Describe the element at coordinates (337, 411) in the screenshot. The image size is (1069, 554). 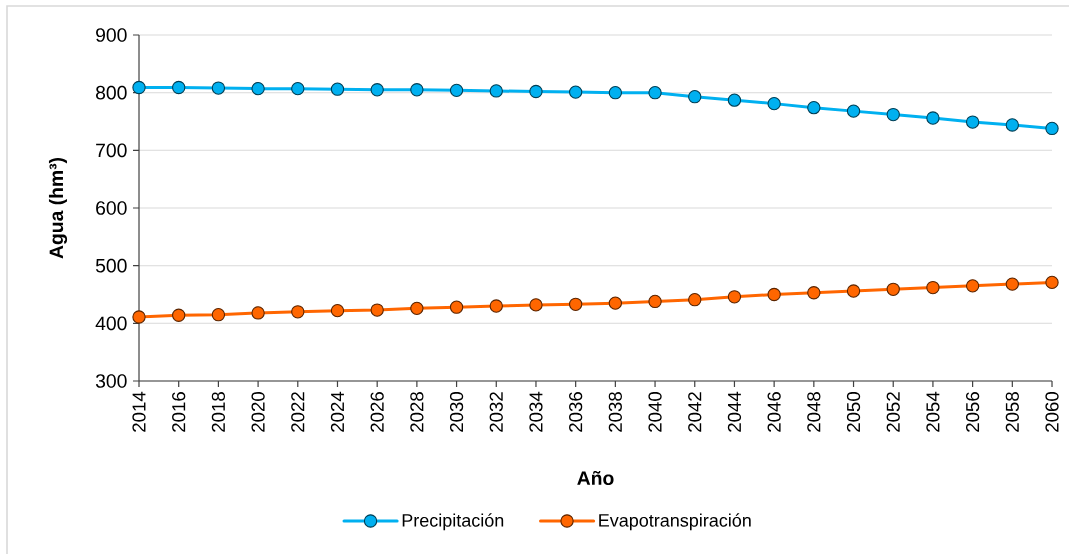
I see `x-tick-label: 2024` at that location.